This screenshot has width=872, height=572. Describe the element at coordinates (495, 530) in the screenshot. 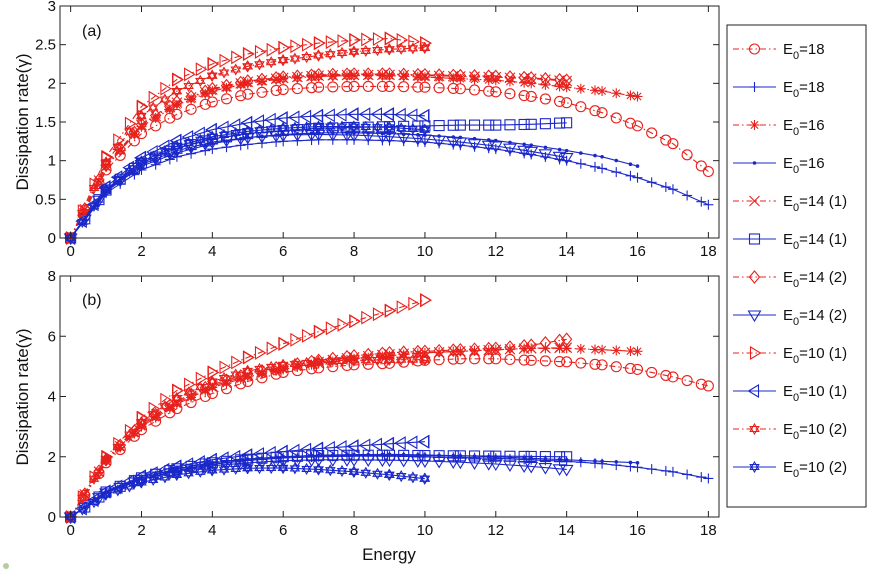

I see `panel-b-xtick-label: 12` at that location.